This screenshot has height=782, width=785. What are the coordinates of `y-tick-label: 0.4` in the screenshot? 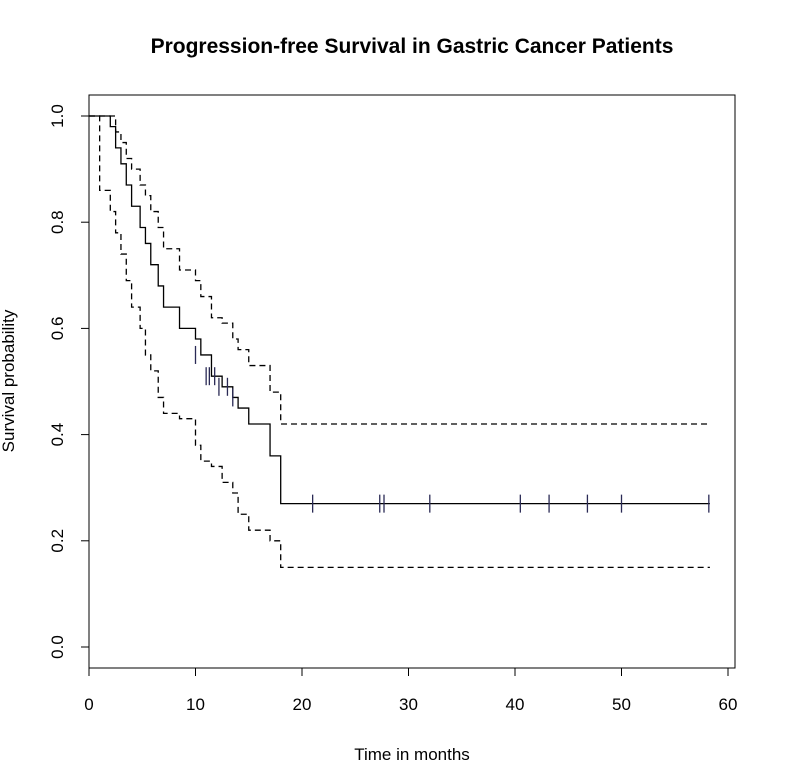 It's located at (57, 435).